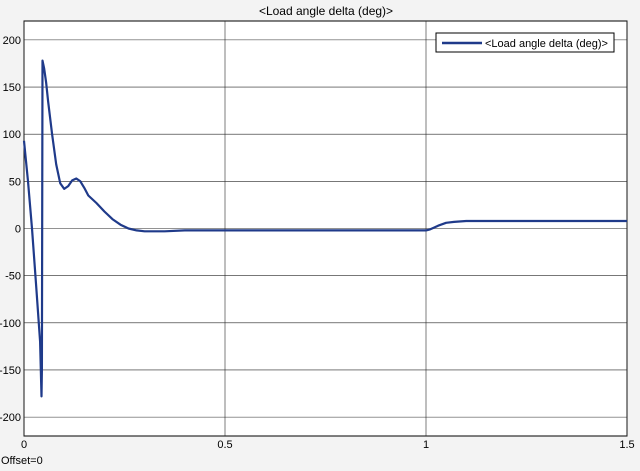 The image size is (640, 471). Describe the element at coordinates (24, 445) in the screenshot. I see `x-tick-label: 0` at that location.